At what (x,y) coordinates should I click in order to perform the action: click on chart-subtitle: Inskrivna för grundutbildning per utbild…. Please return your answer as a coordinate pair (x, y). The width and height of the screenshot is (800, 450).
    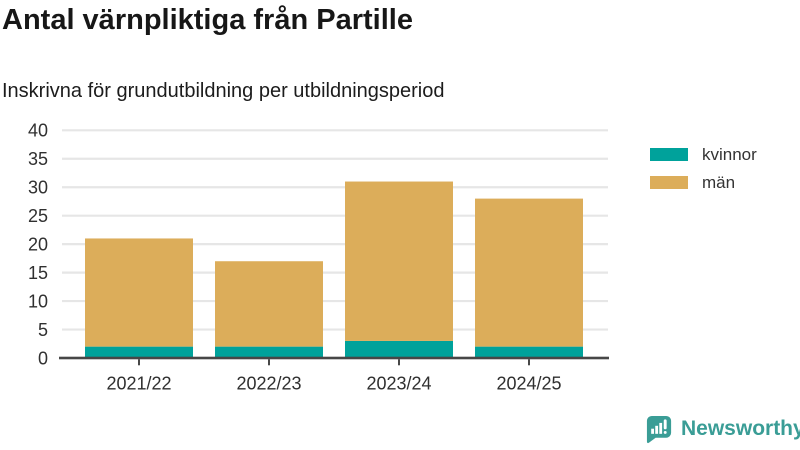
    Looking at the image, I should click on (223, 91).